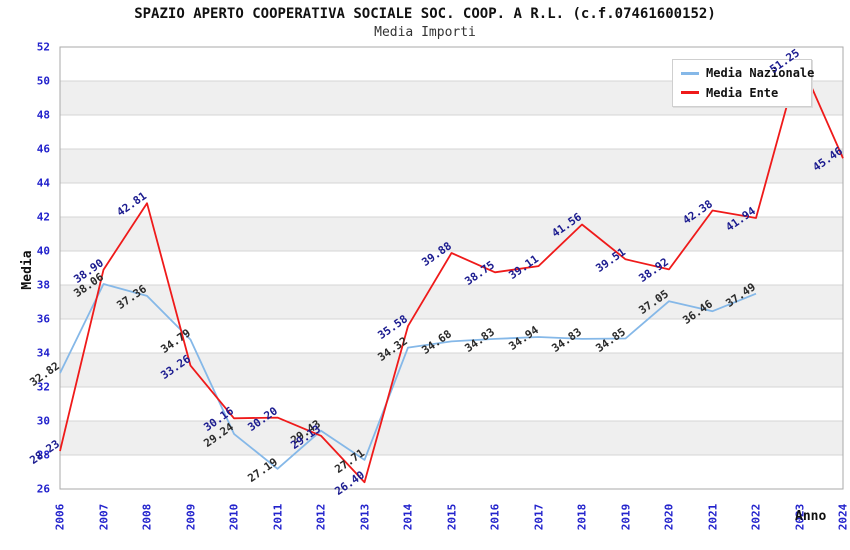 The width and height of the screenshot is (850, 550). Describe the element at coordinates (690, 93) in the screenshot. I see `ente-line-swatch-icon` at that location.